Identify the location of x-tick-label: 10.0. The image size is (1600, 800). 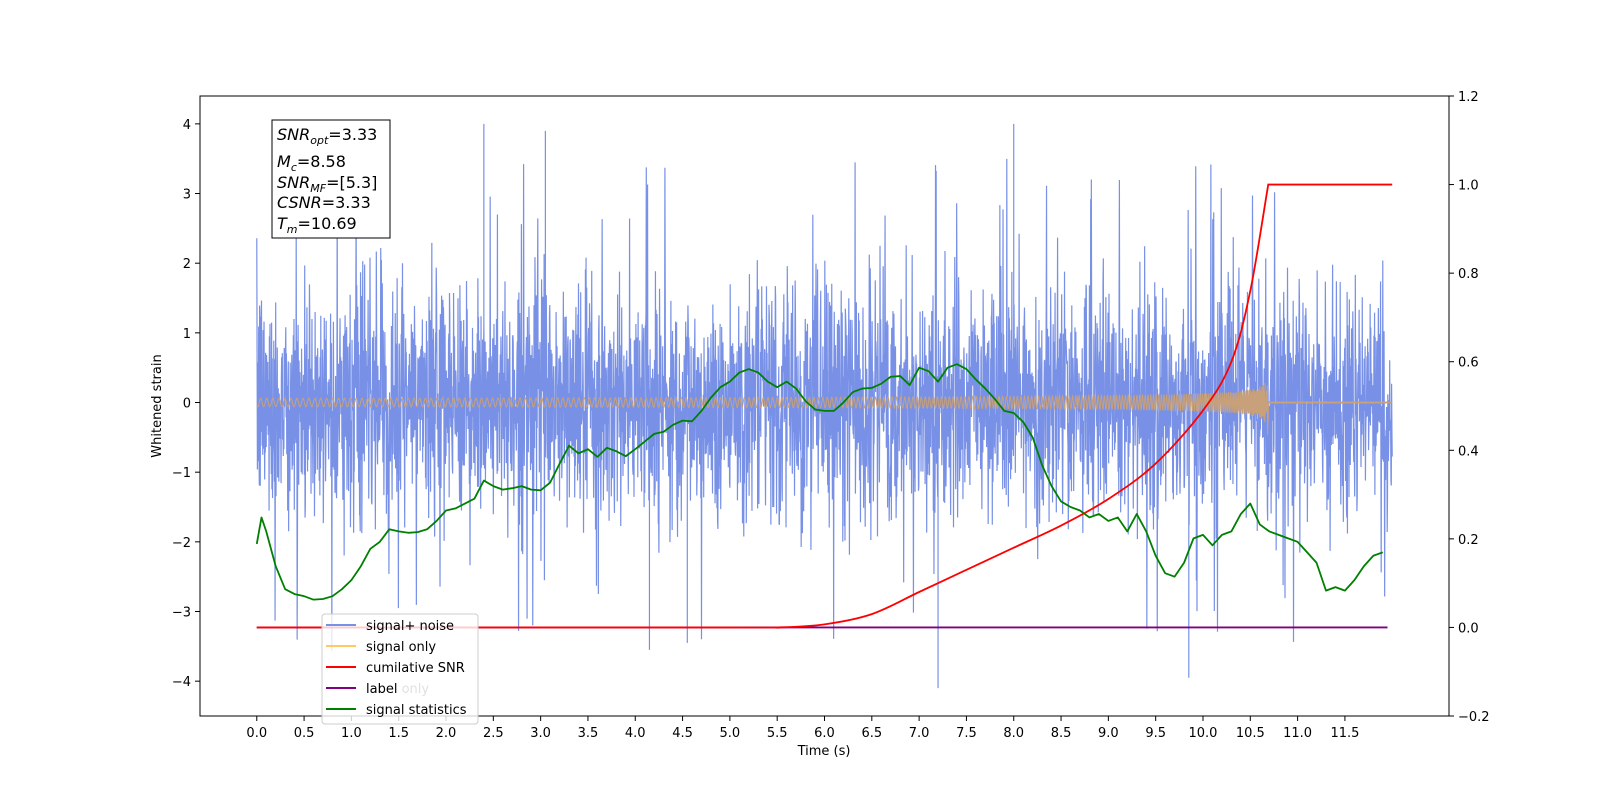
(1203, 733).